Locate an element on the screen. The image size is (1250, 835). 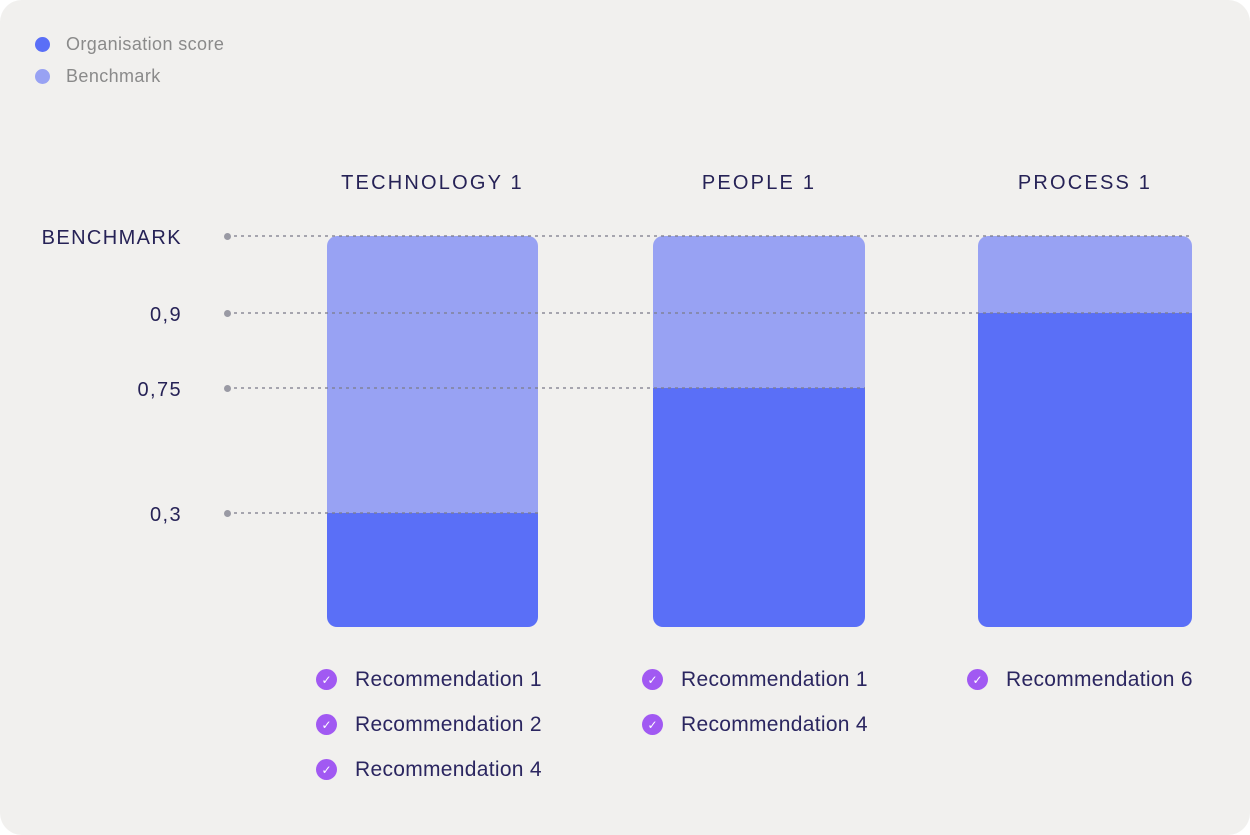
y-axis-tick-label: BENCHMARK is located at coordinates (111, 238).